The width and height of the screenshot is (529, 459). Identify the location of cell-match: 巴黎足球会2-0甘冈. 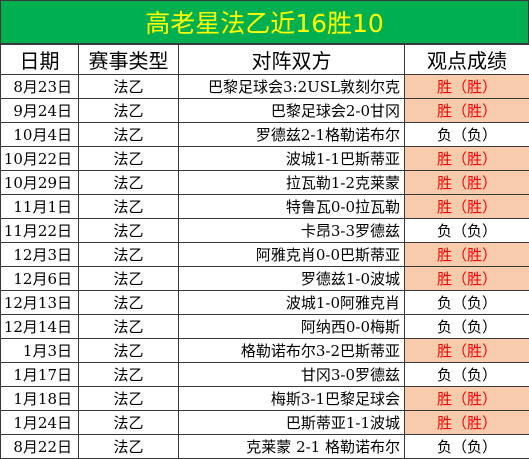
(292, 111).